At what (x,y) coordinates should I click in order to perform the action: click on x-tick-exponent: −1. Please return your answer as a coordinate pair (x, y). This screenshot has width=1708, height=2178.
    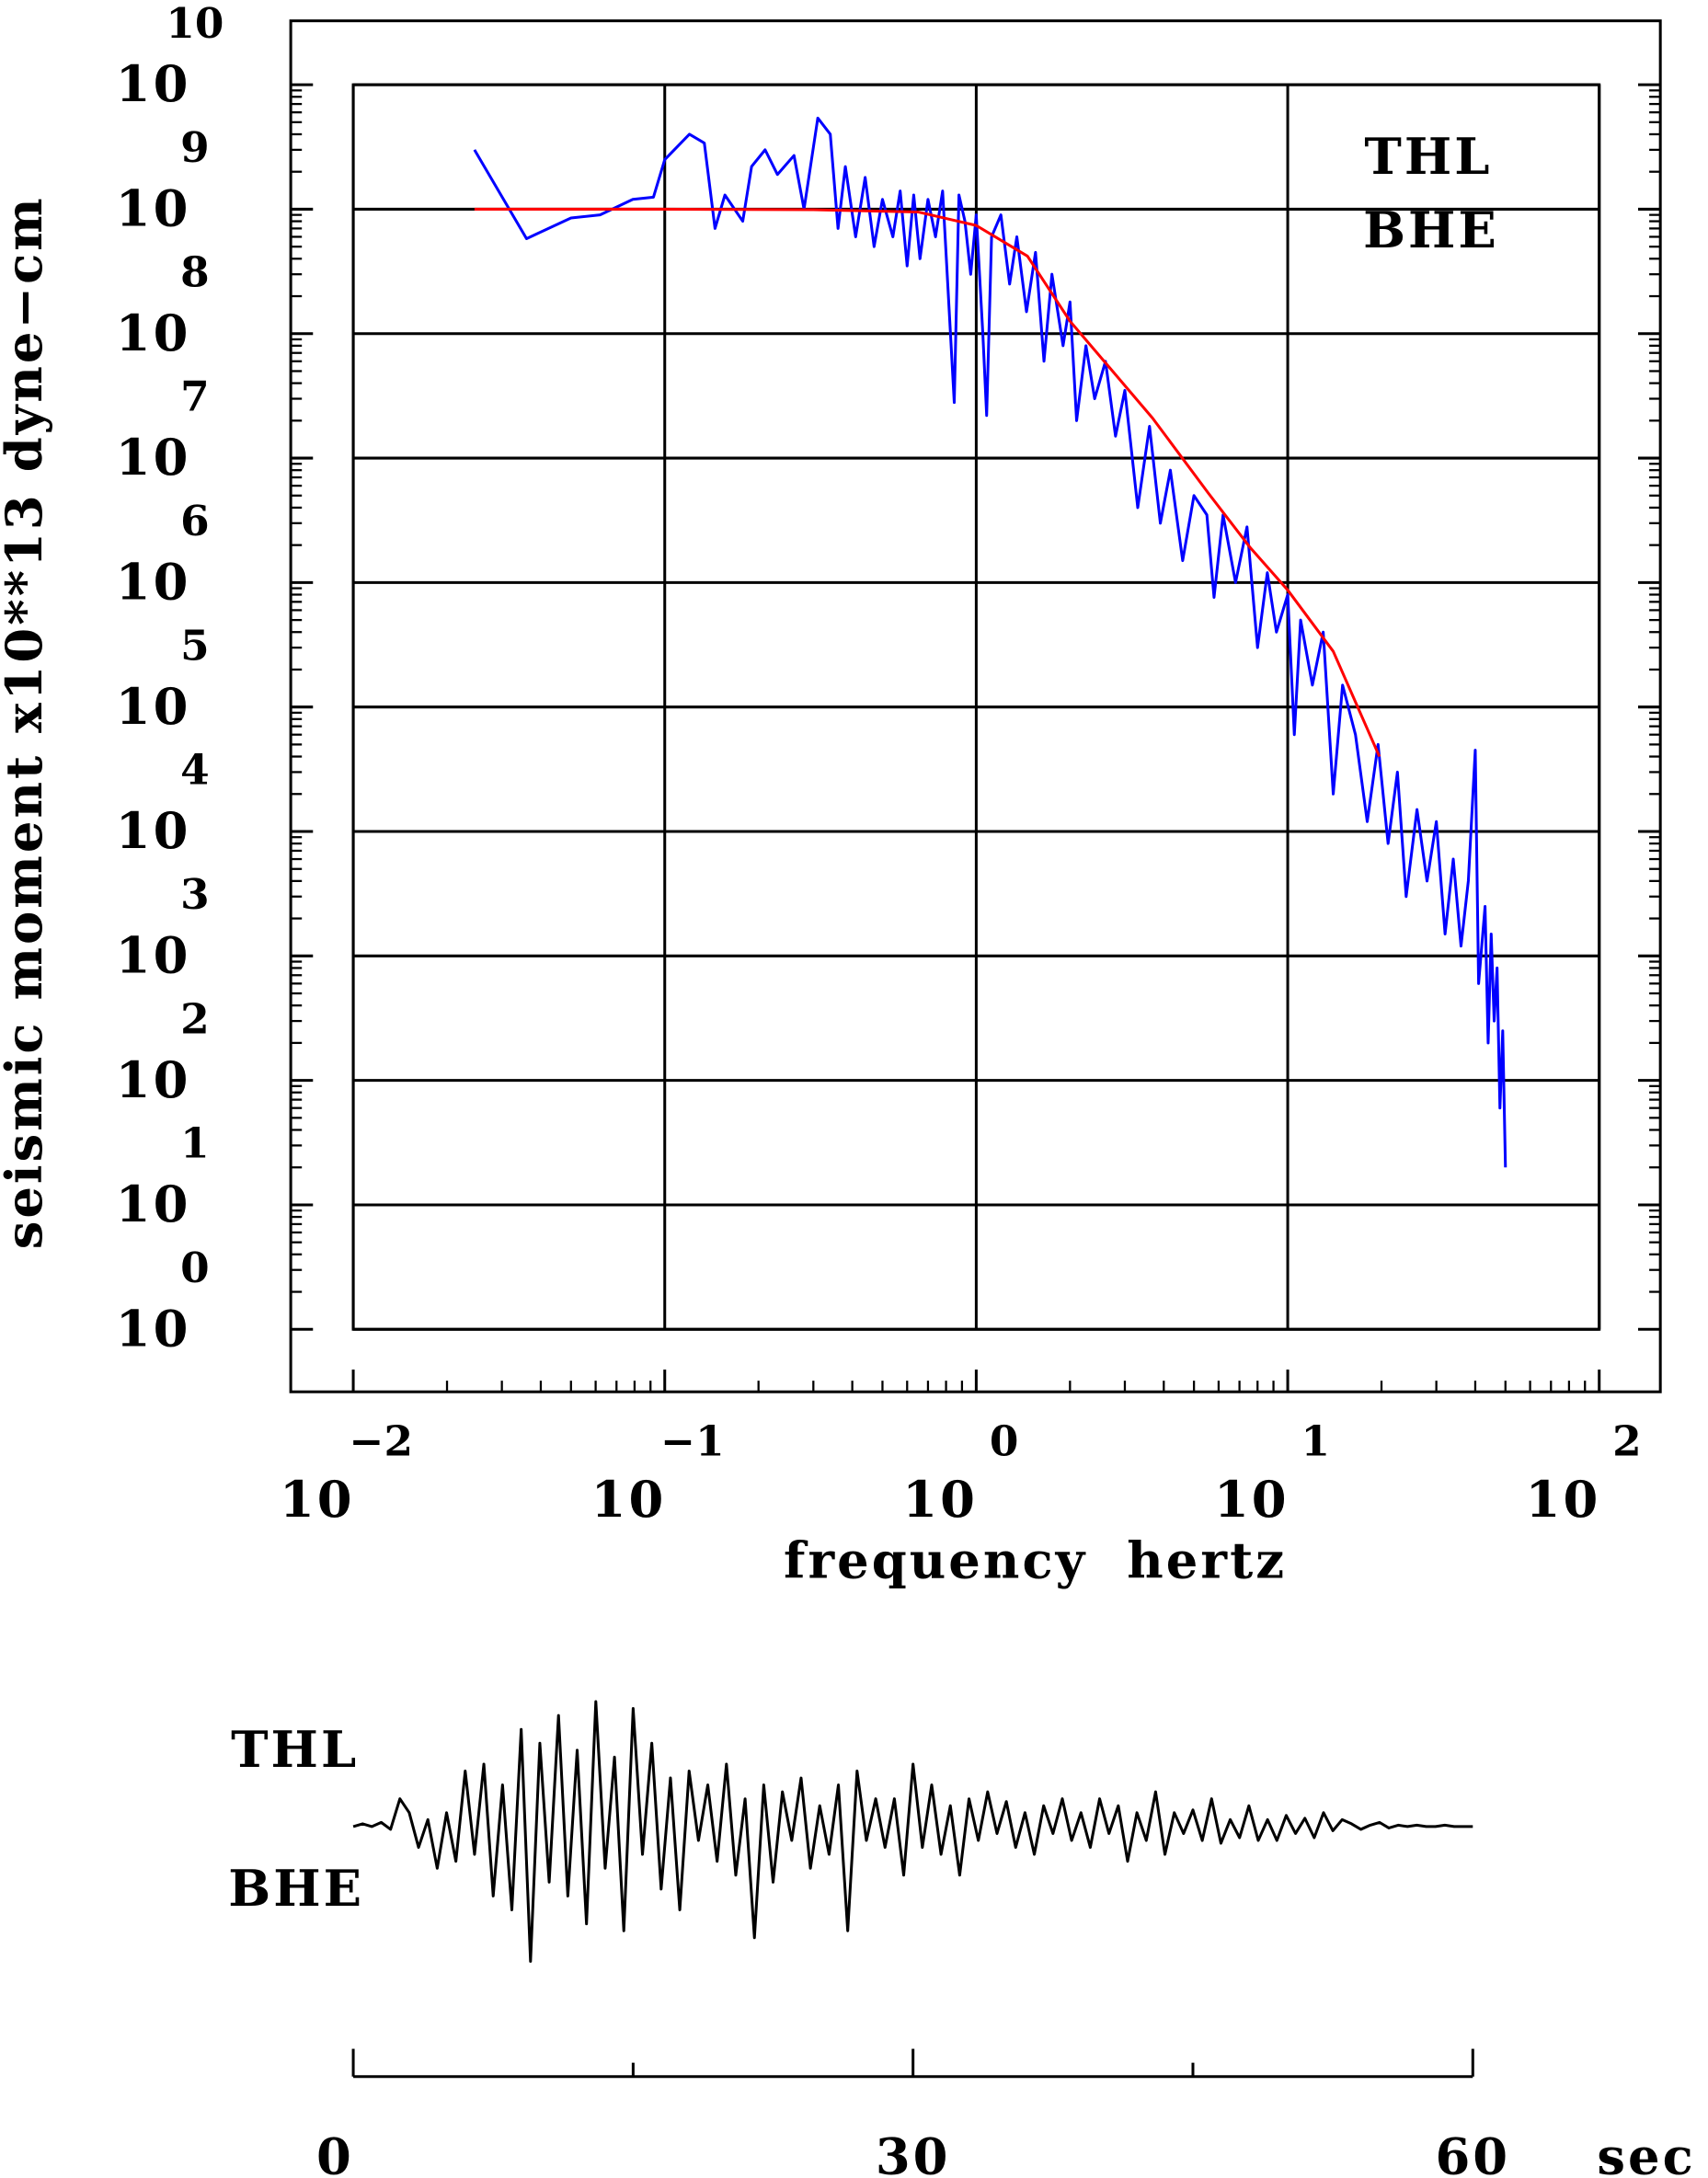
    Looking at the image, I should click on (692, 1441).